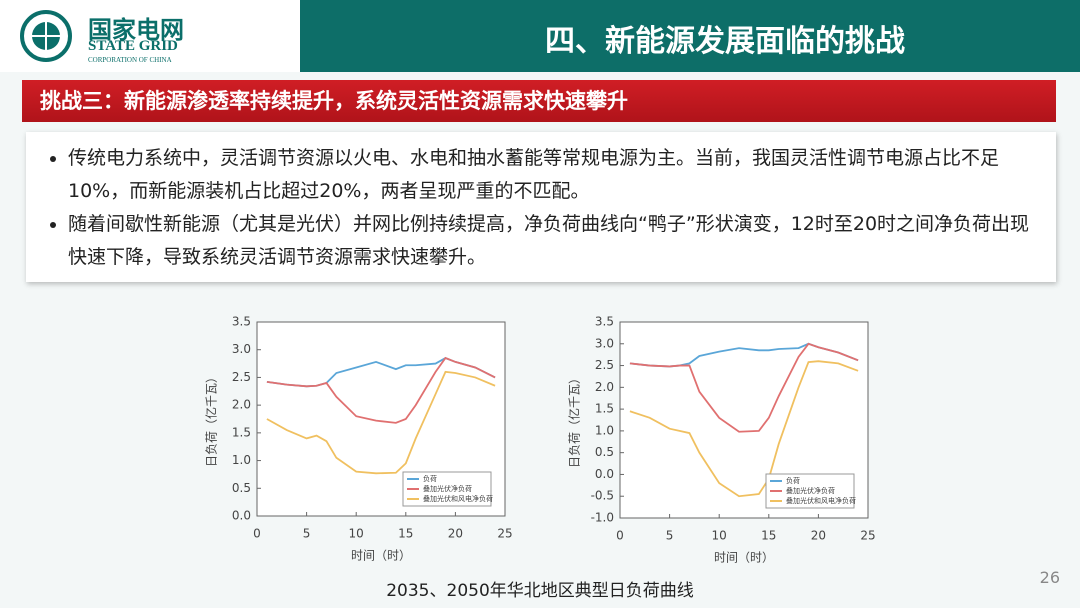 This screenshot has height=608, width=1080. I want to click on y-tick-label: -0.5, so click(602, 496).